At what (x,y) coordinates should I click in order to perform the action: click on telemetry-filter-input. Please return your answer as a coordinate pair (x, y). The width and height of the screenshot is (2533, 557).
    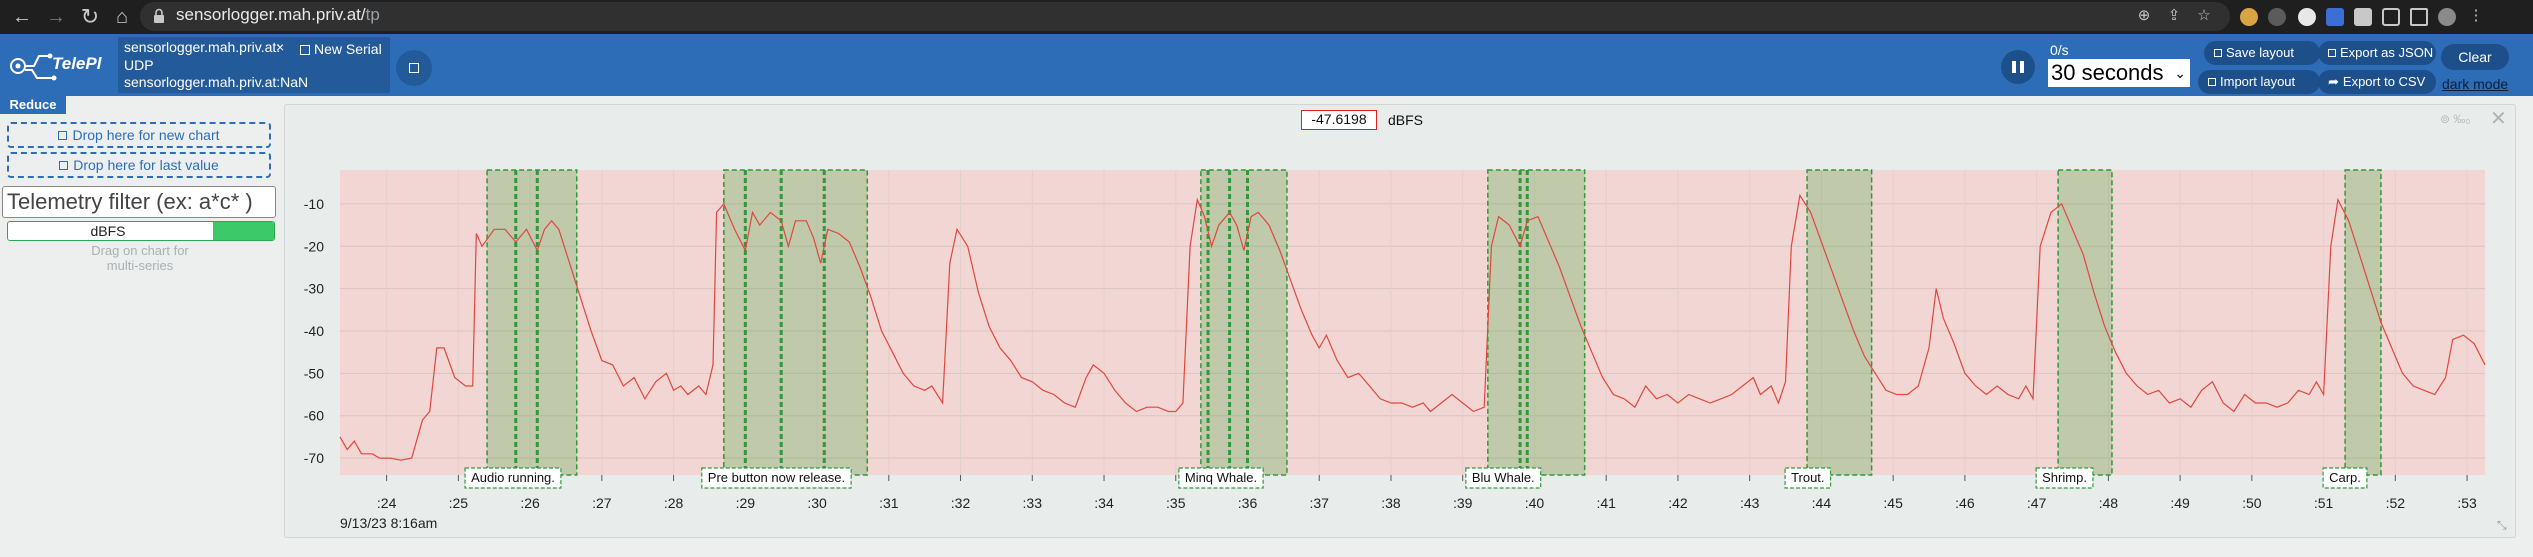
    Looking at the image, I should click on (139, 202).